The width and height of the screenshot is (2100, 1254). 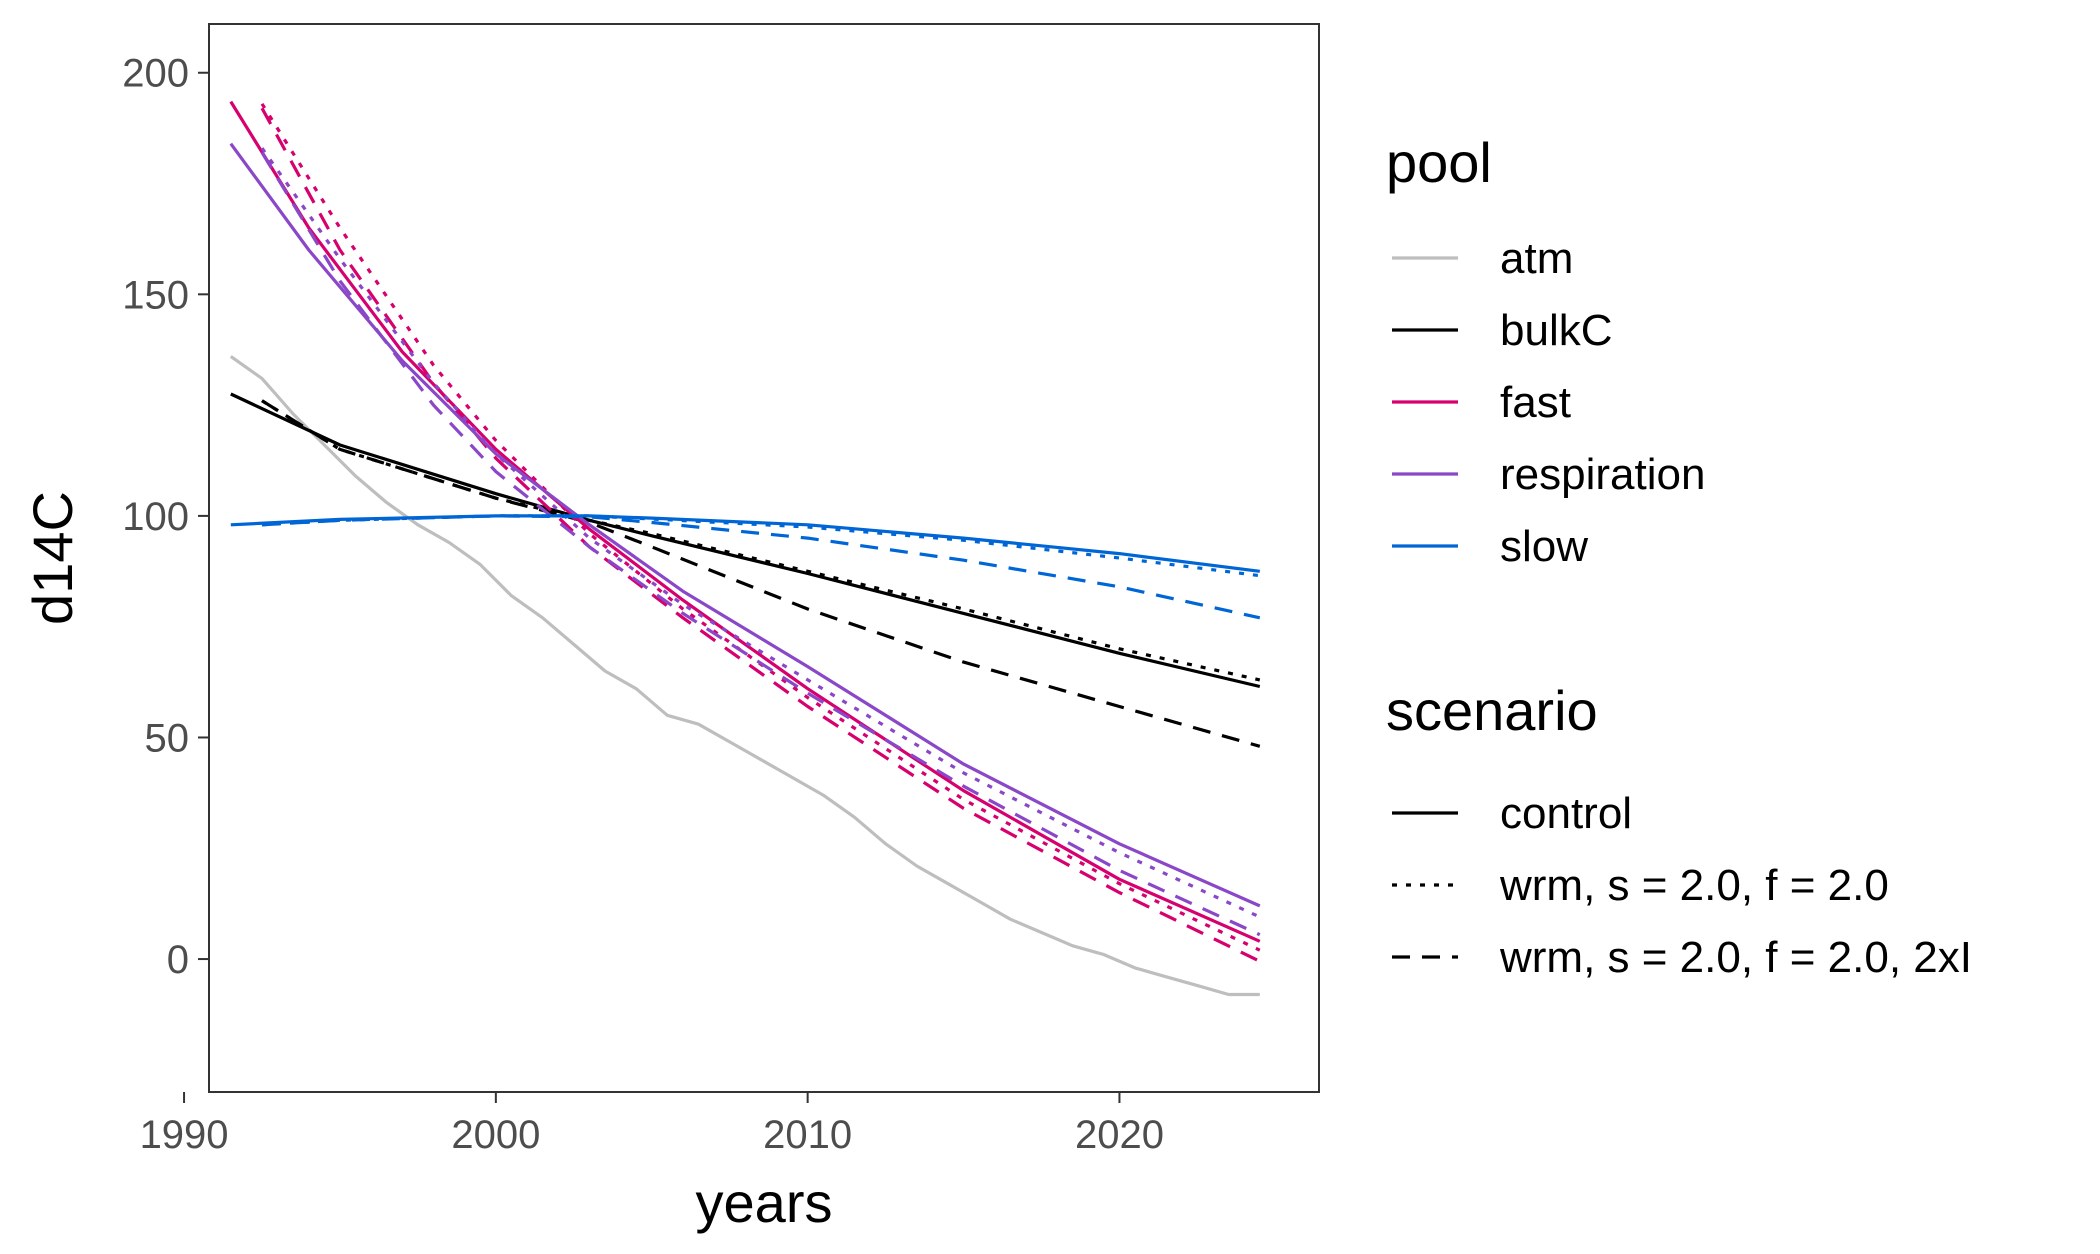 I want to click on series-line-bulkc-control, so click(x=745, y=540).